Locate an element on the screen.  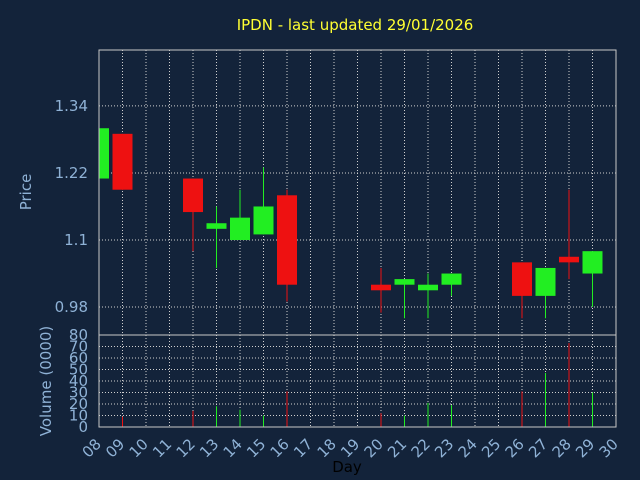
x-tick-label: 21 is located at coordinates (397, 448).